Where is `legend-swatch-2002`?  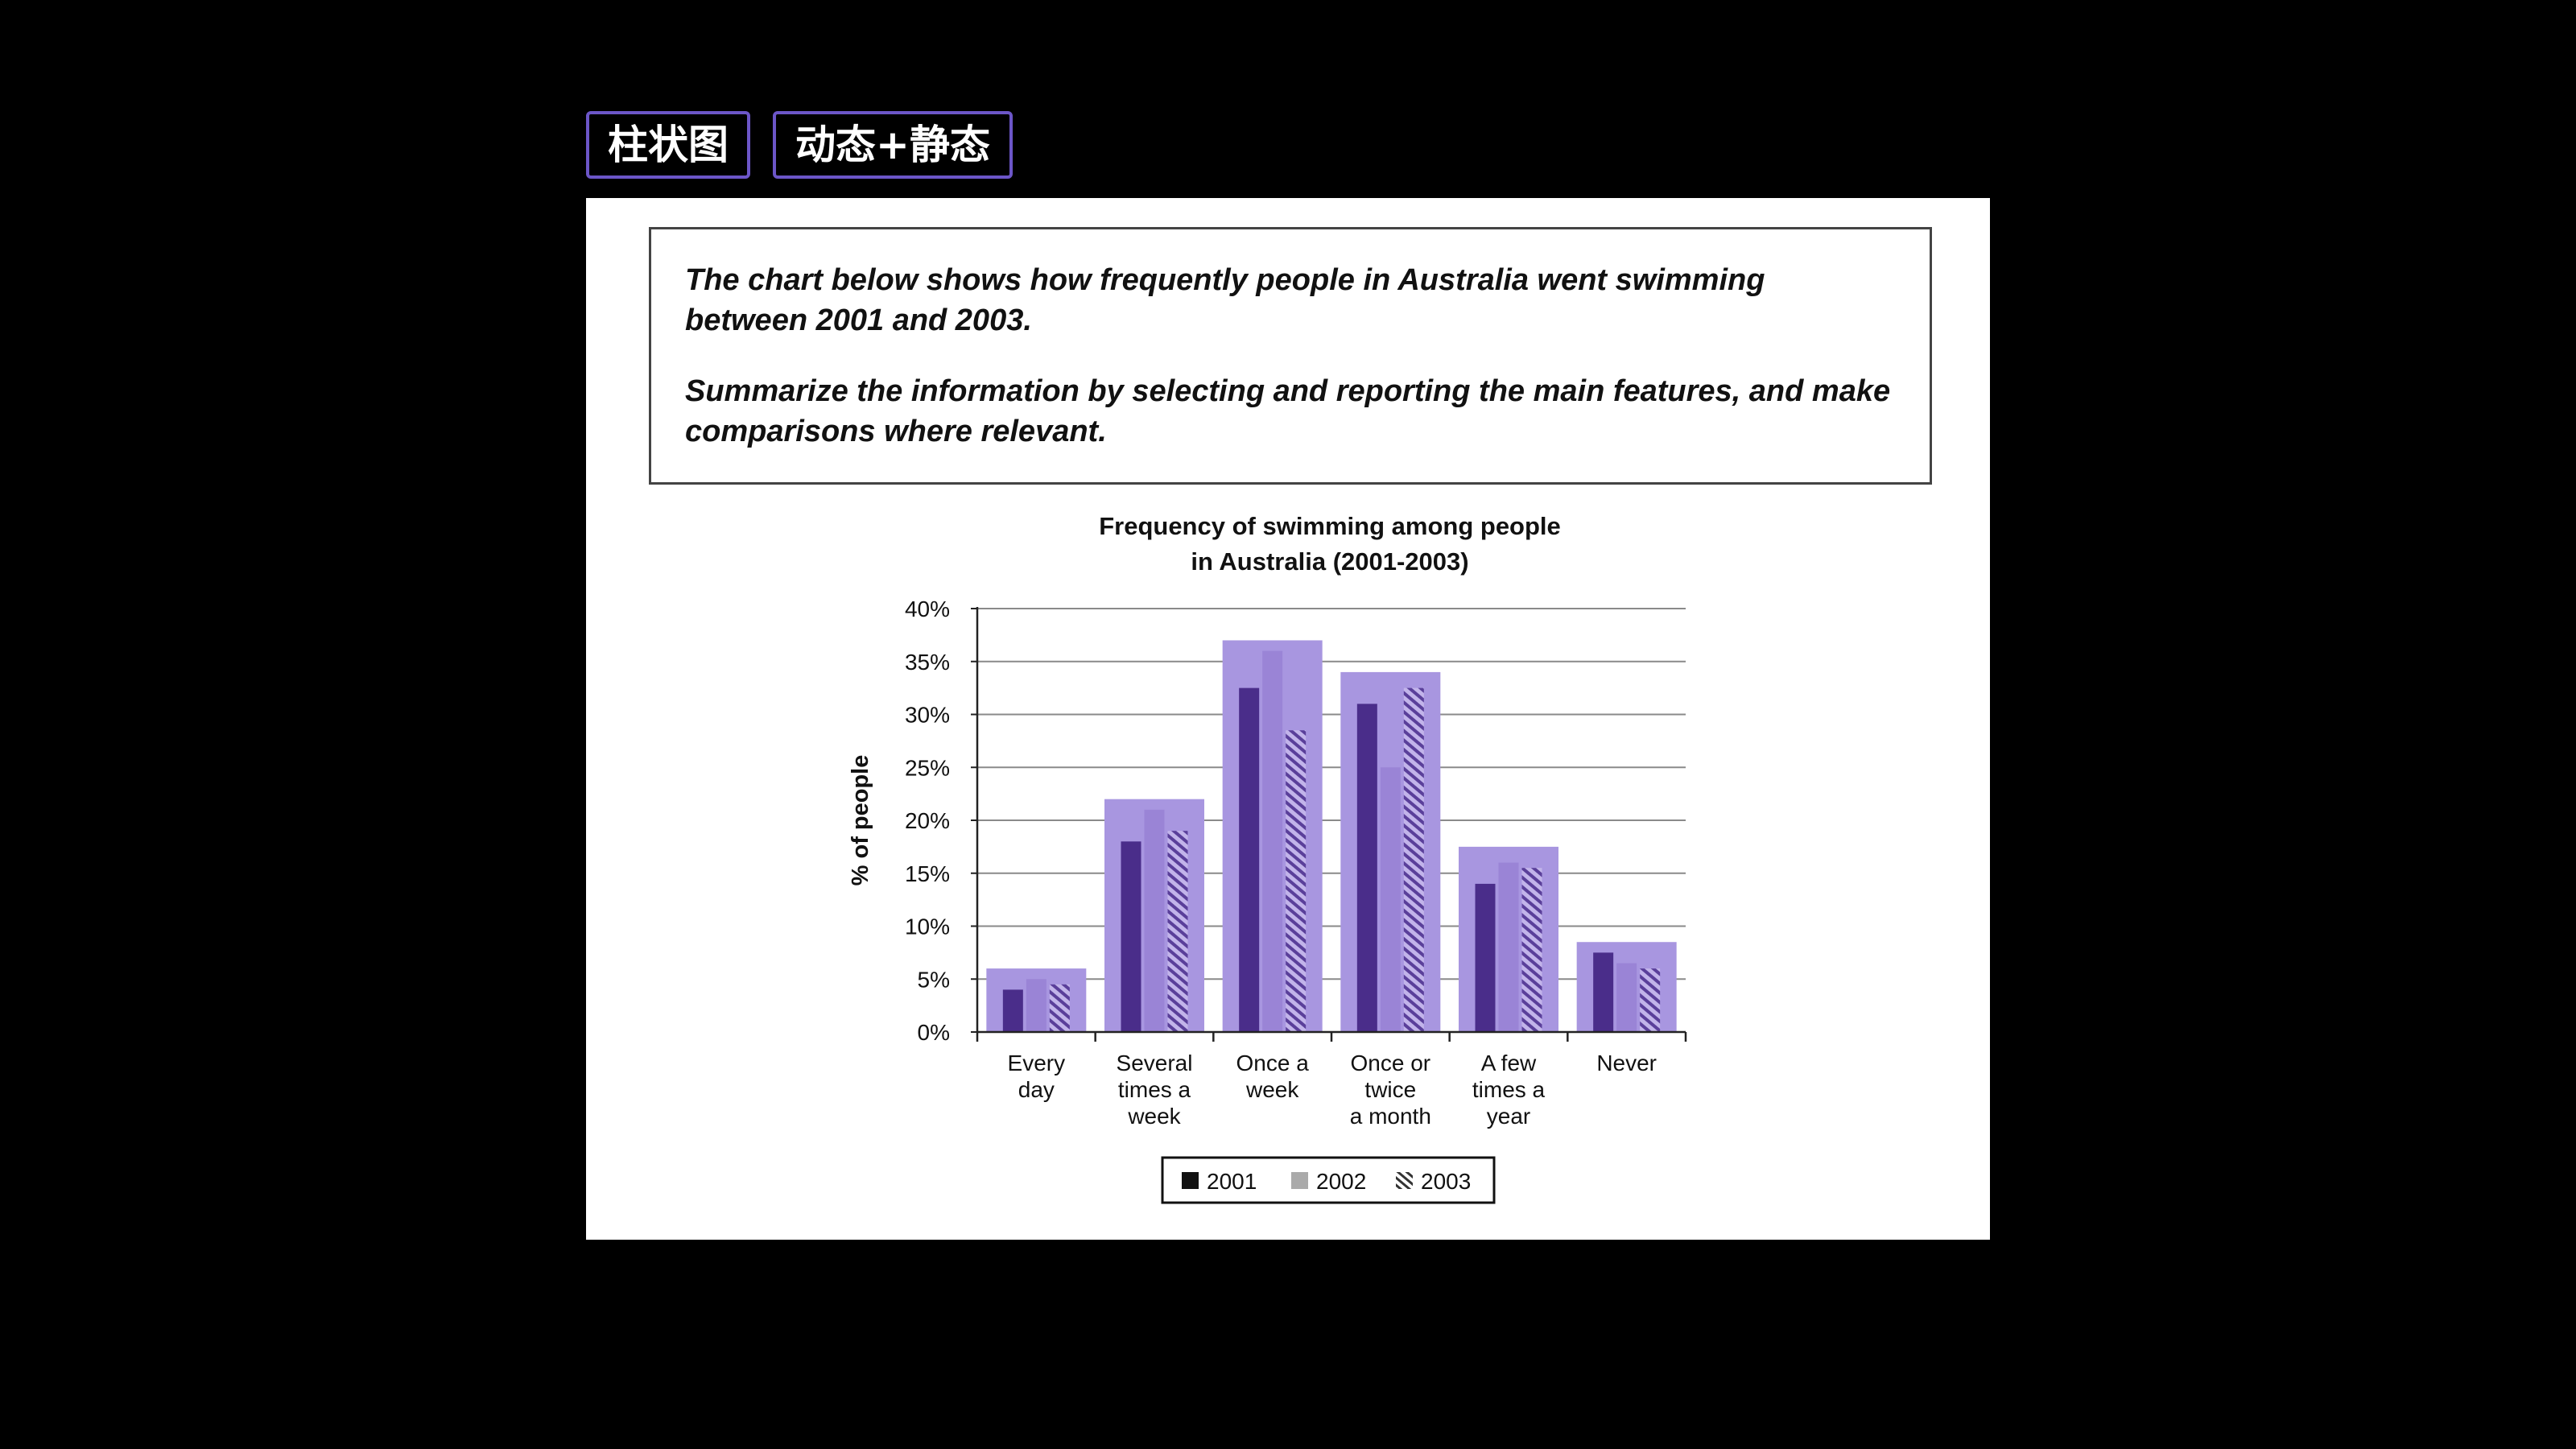
legend-swatch-2002 is located at coordinates (1299, 1180).